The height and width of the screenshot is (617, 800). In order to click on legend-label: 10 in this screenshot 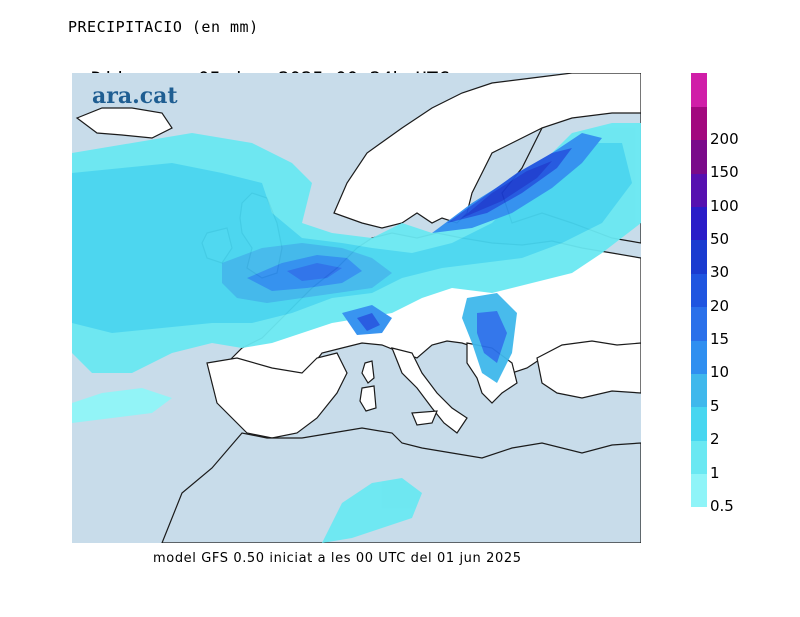, I will do `click(720, 372)`.